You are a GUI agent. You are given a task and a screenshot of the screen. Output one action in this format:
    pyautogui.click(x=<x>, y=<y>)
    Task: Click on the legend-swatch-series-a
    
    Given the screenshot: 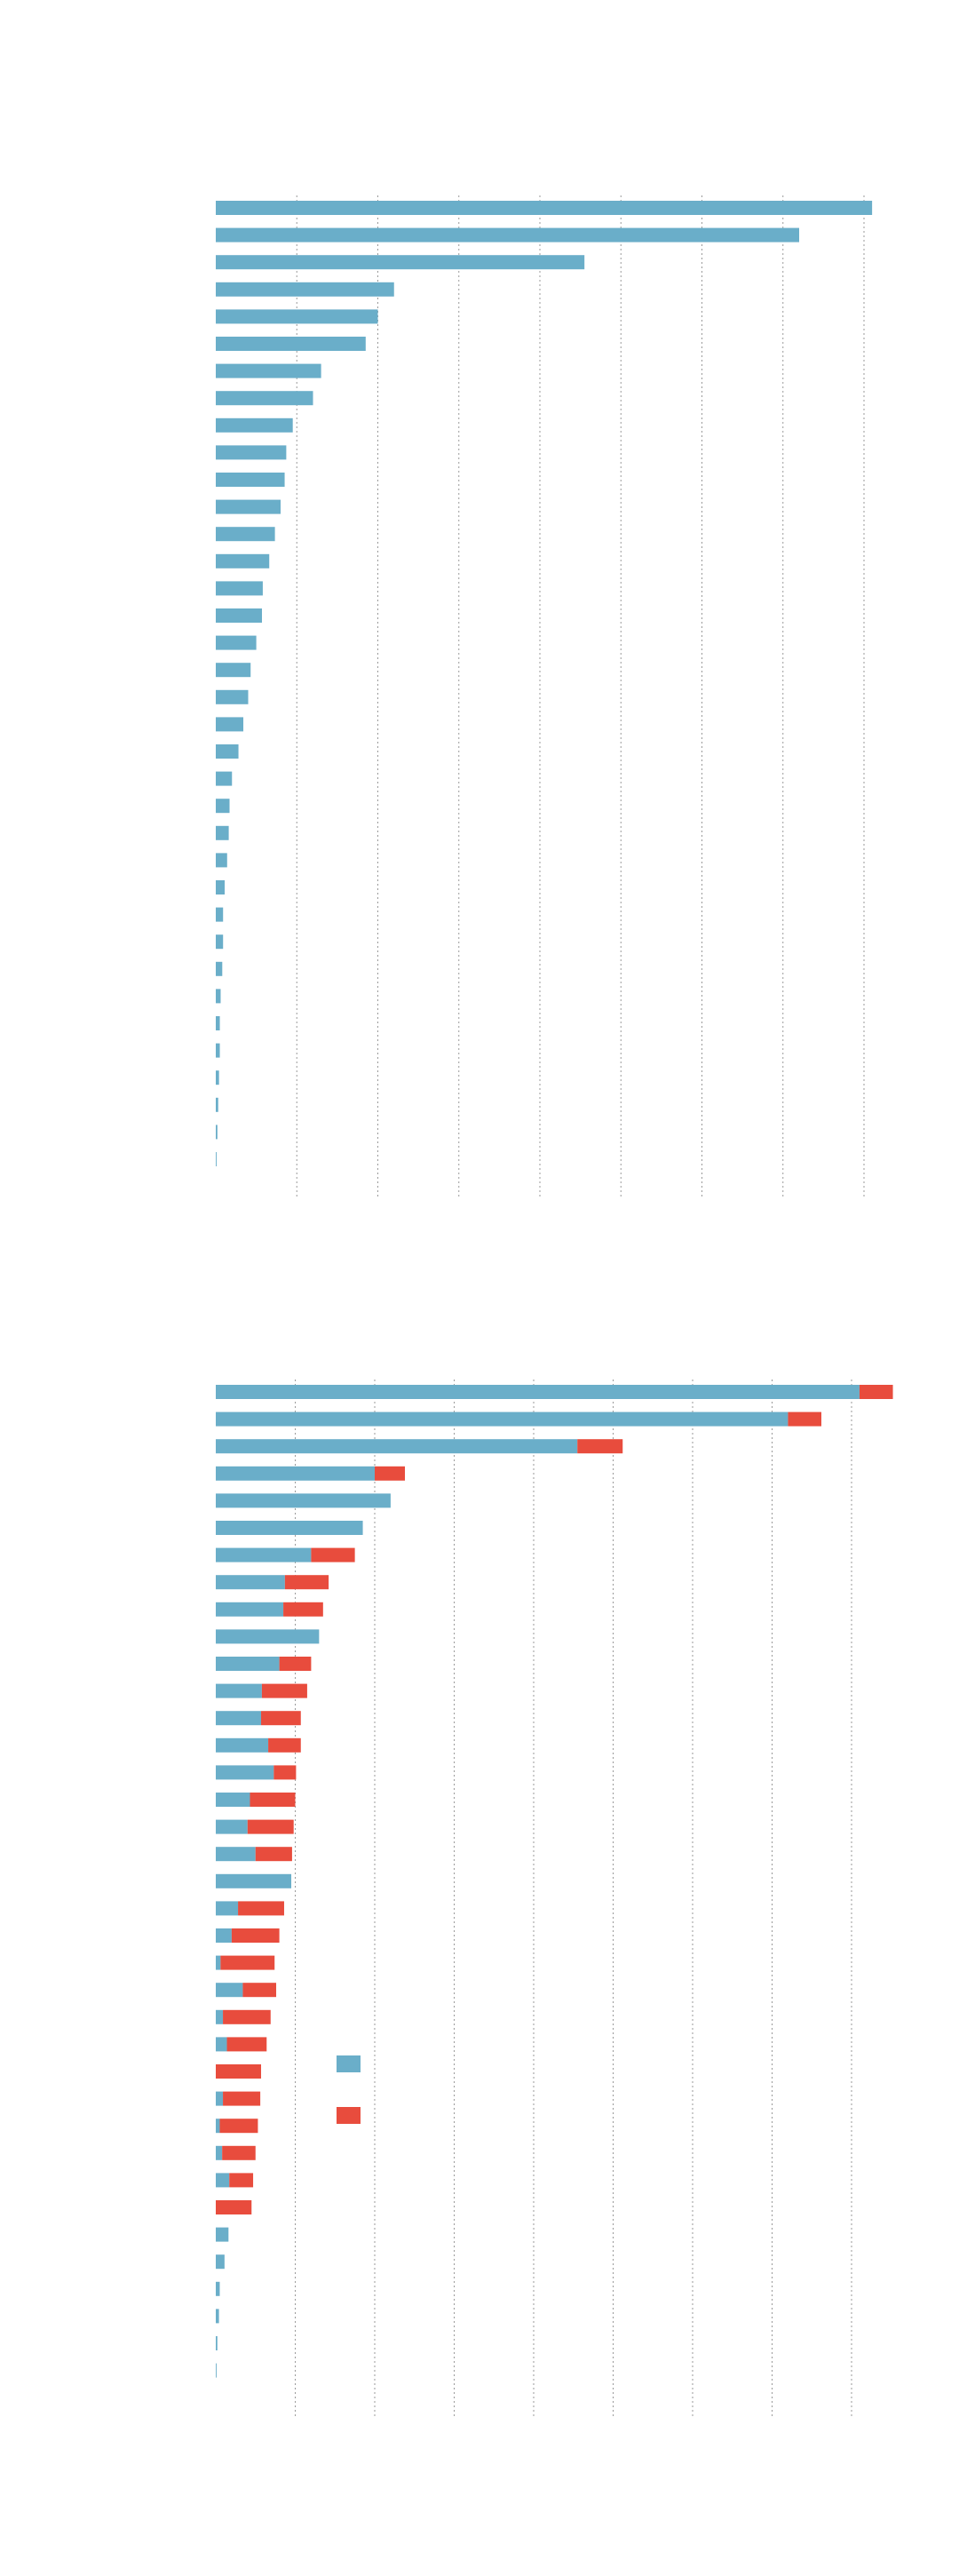 What is the action you would take?
    pyautogui.click(x=349, y=2063)
    